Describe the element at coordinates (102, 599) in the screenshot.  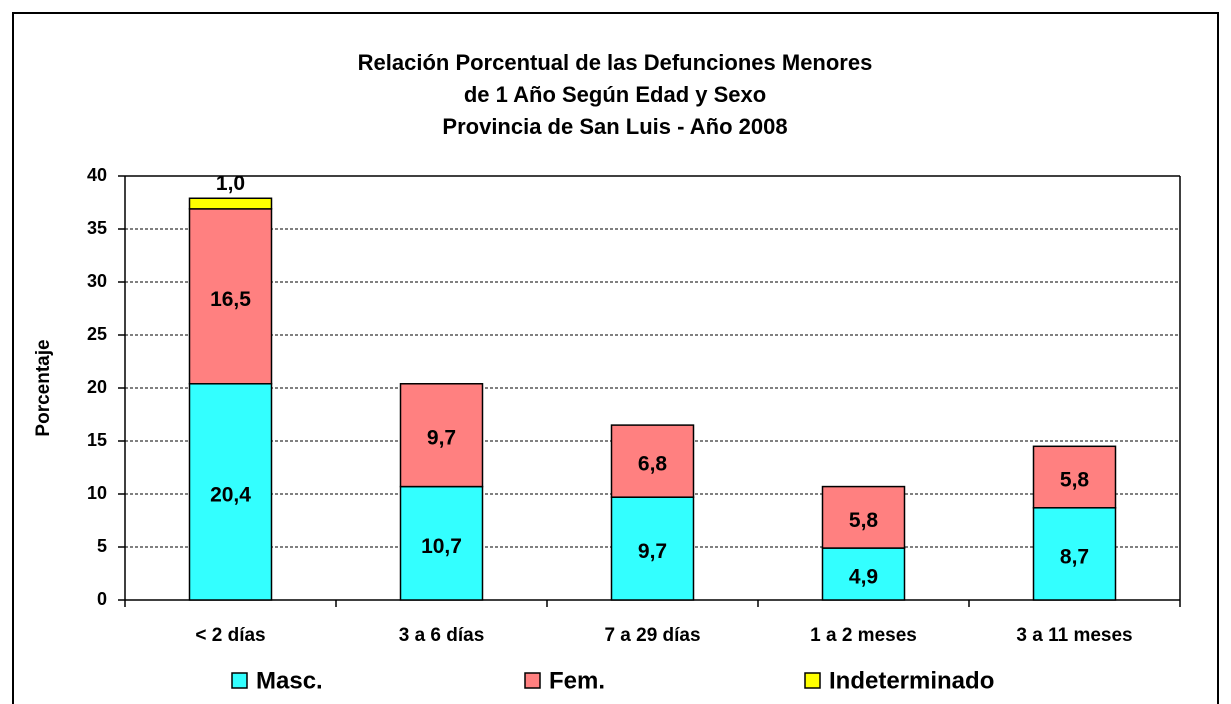
I see `y-tick-label: 0` at that location.